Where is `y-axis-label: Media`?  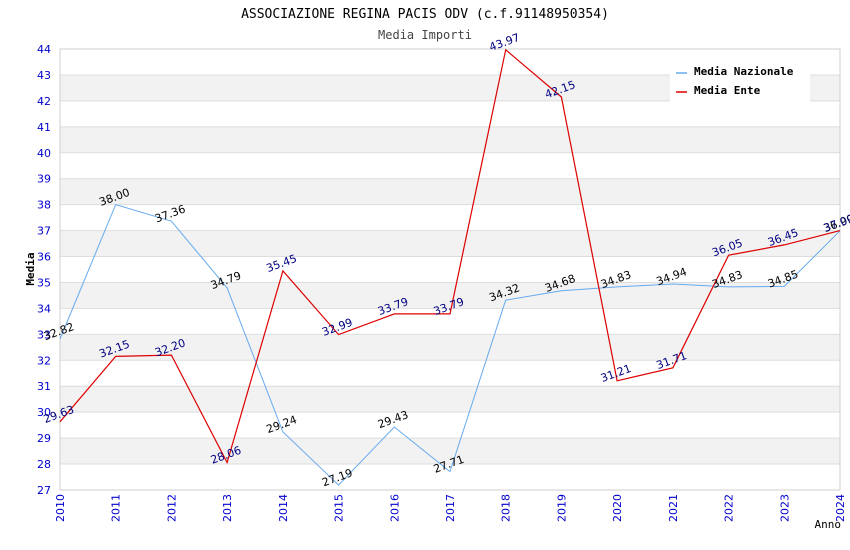
y-axis-label: Media is located at coordinates (30, 268).